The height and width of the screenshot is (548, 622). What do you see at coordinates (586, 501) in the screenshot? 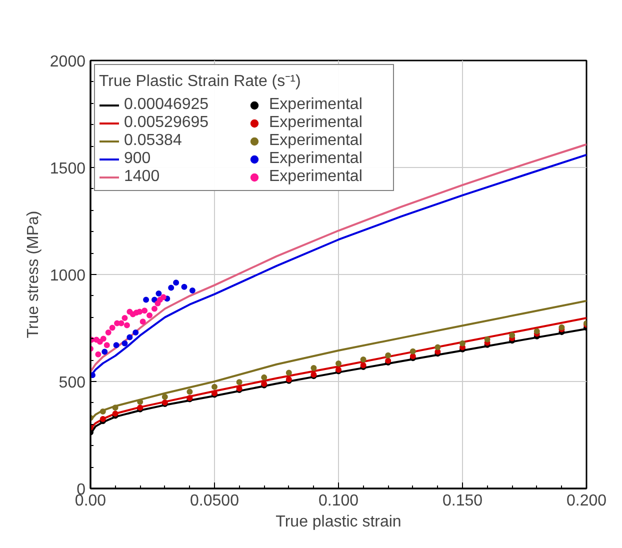
I see `x-tick-label: 0.200` at bounding box center [586, 501].